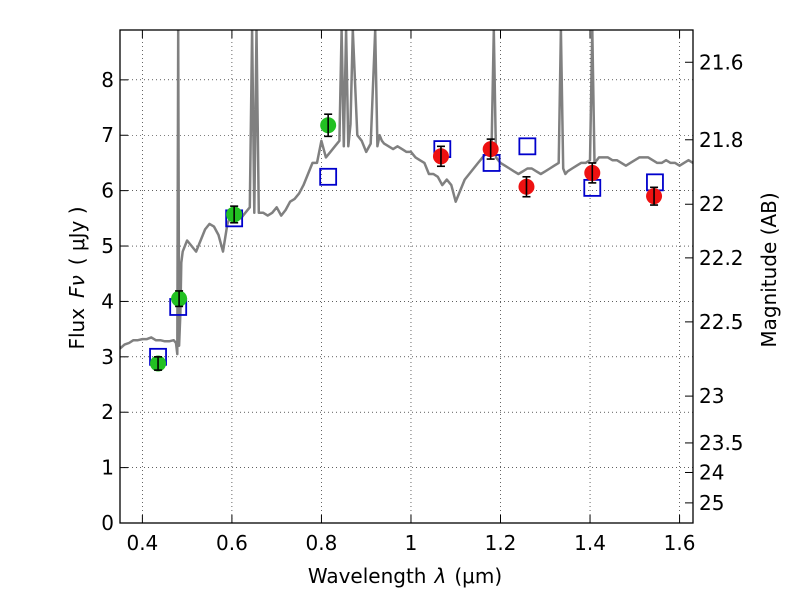 Image resolution: width=800 pixels, height=600 pixels. Describe the element at coordinates (77, 277) in the screenshot. I see `y-axis-title: FluxFν( μJy )` at that location.